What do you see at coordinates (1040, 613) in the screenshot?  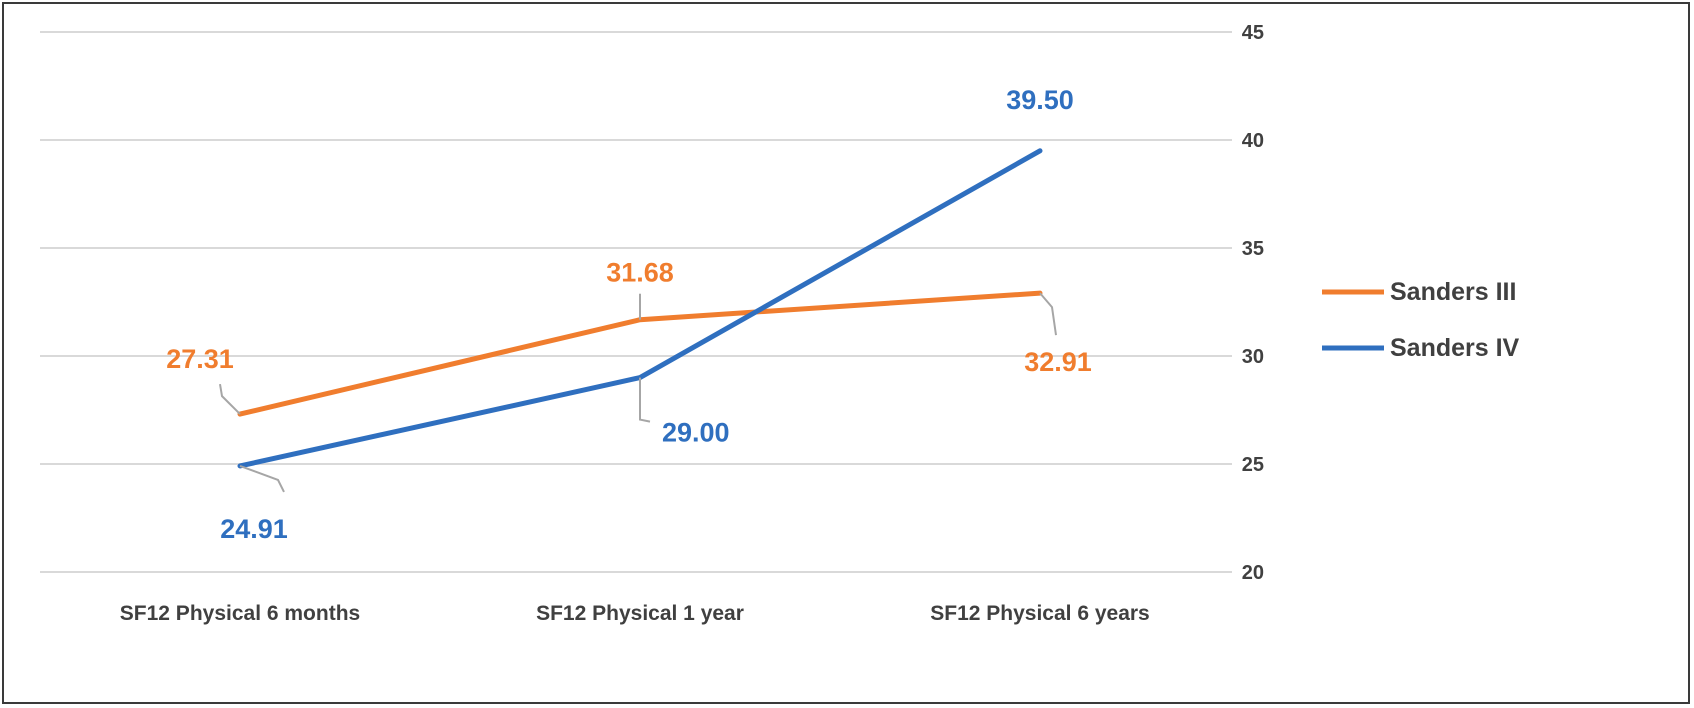 I see `x-category-label: SF12 Physical 6 years` at bounding box center [1040, 613].